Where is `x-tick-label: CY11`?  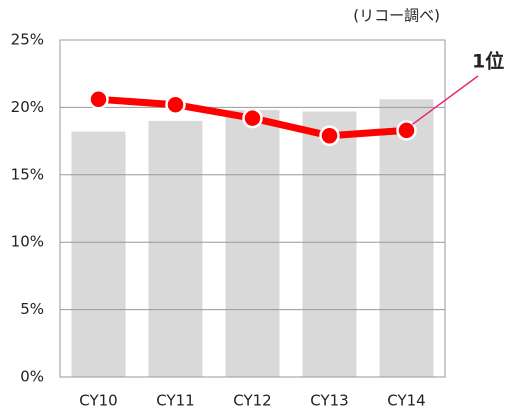
x-tick-label: CY11 is located at coordinates (175, 401).